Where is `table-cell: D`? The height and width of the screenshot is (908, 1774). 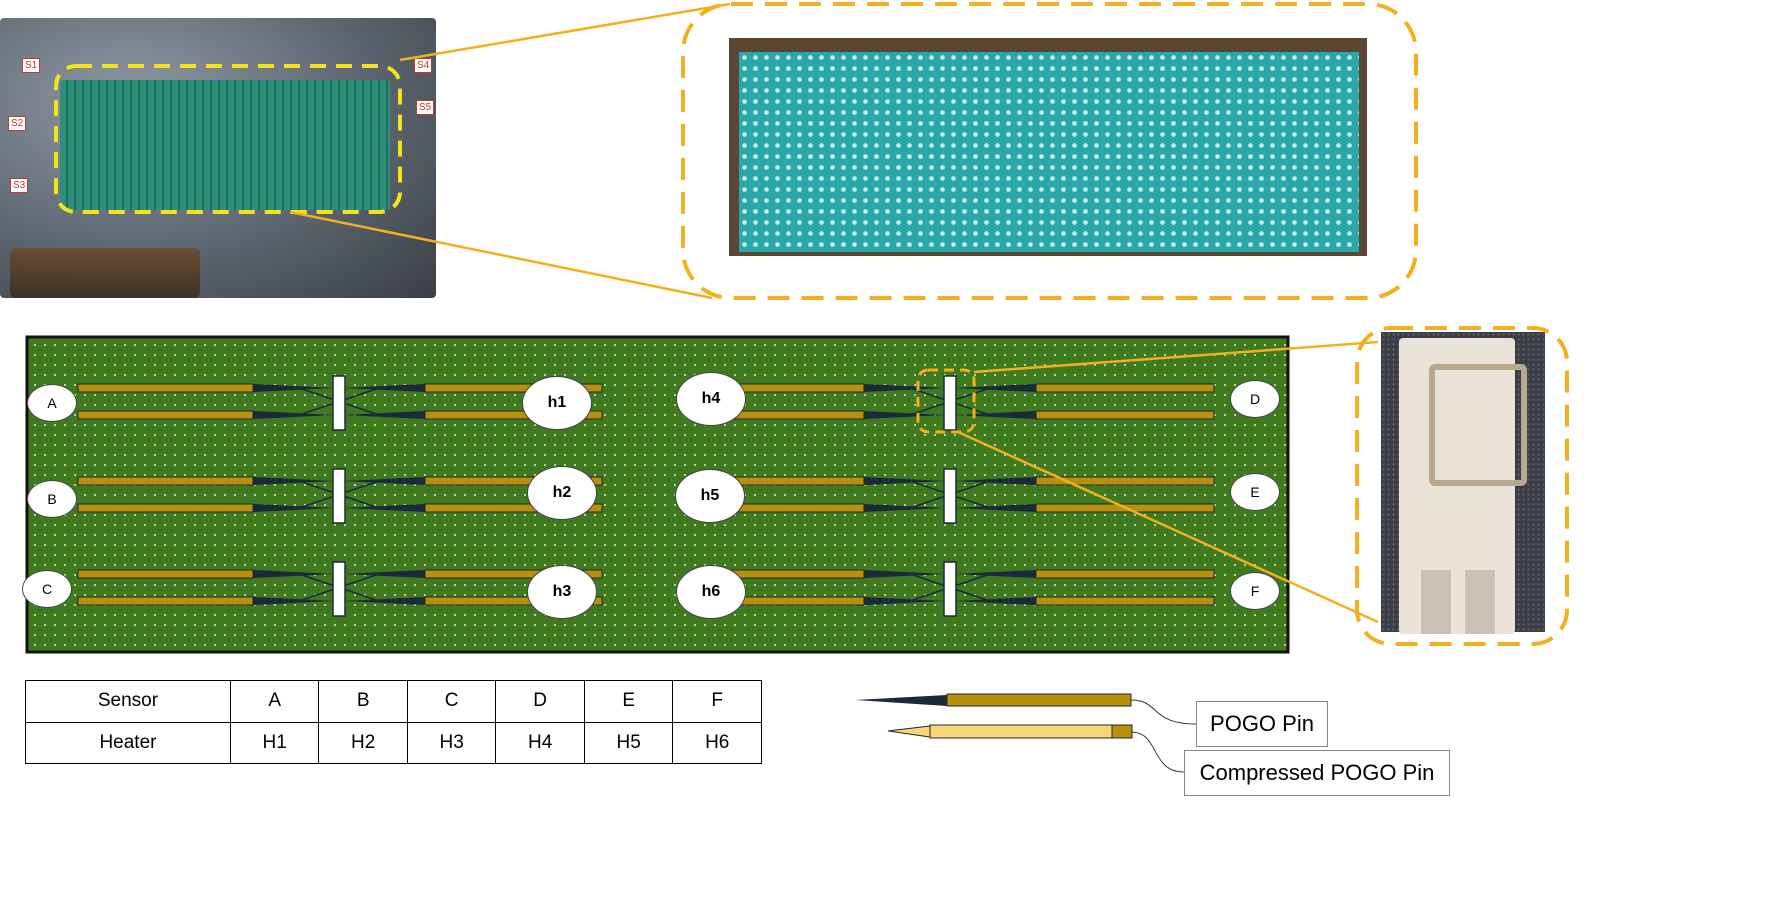
table-cell: D is located at coordinates (540, 701).